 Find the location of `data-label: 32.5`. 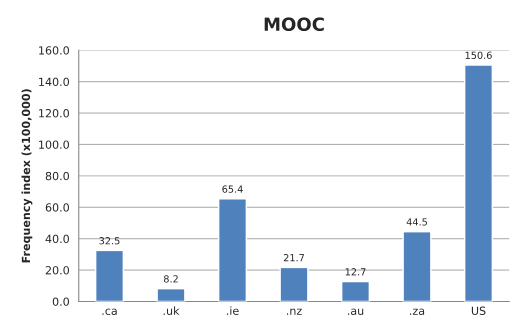

data-label: 32.5 is located at coordinates (109, 240).